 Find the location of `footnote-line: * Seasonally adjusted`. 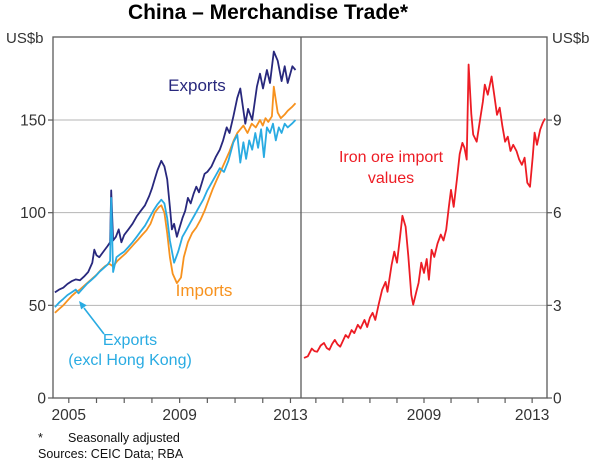

footnote-line: * Seasonally adjusted is located at coordinates (110, 438).